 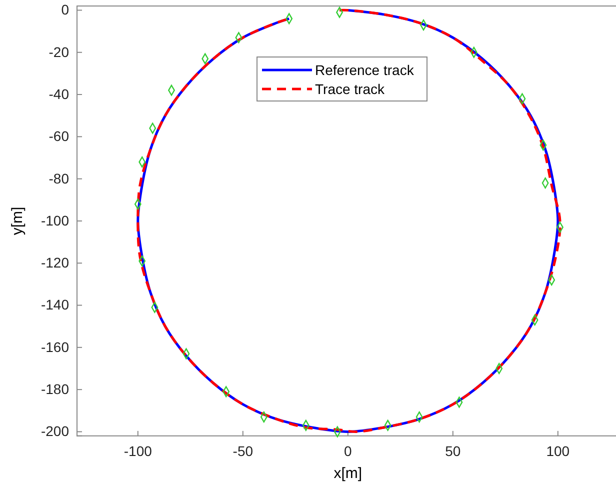 I want to click on legend-label: Trace track, so click(x=350, y=89).